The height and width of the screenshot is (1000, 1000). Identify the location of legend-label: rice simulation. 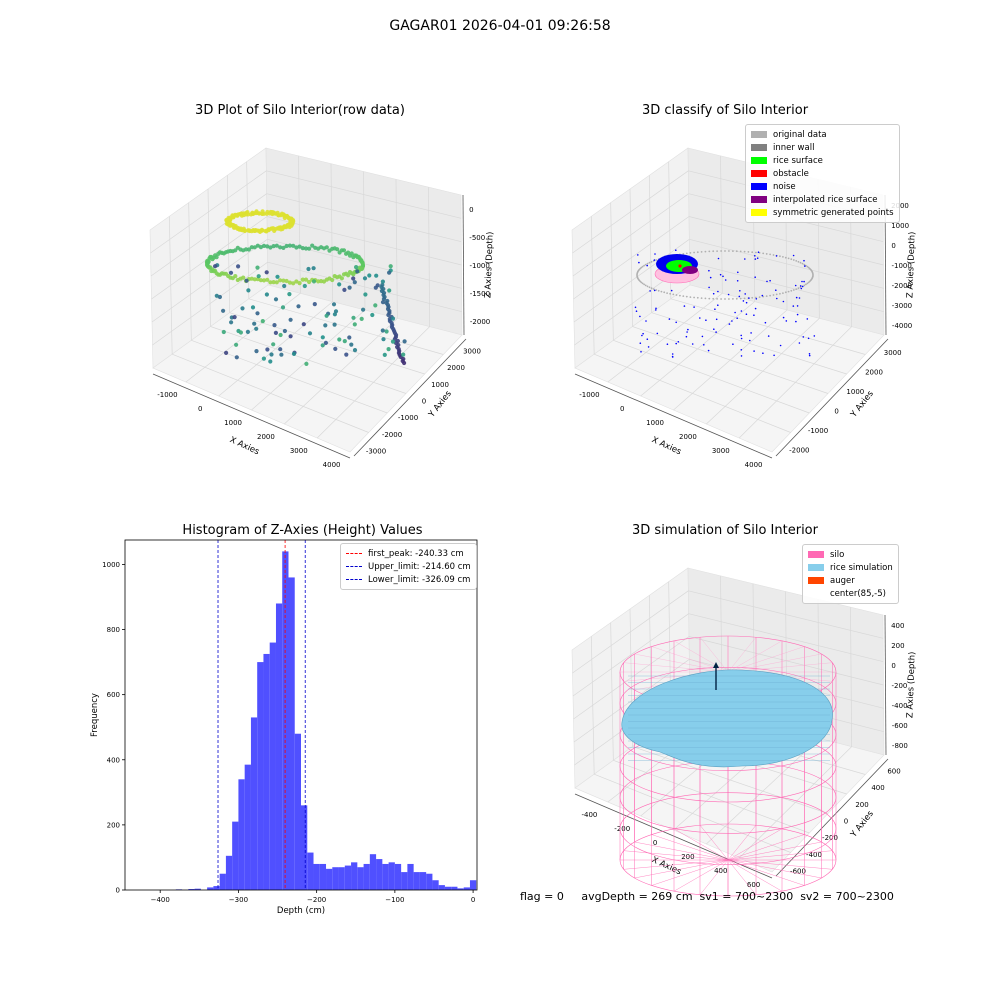
(861, 567).